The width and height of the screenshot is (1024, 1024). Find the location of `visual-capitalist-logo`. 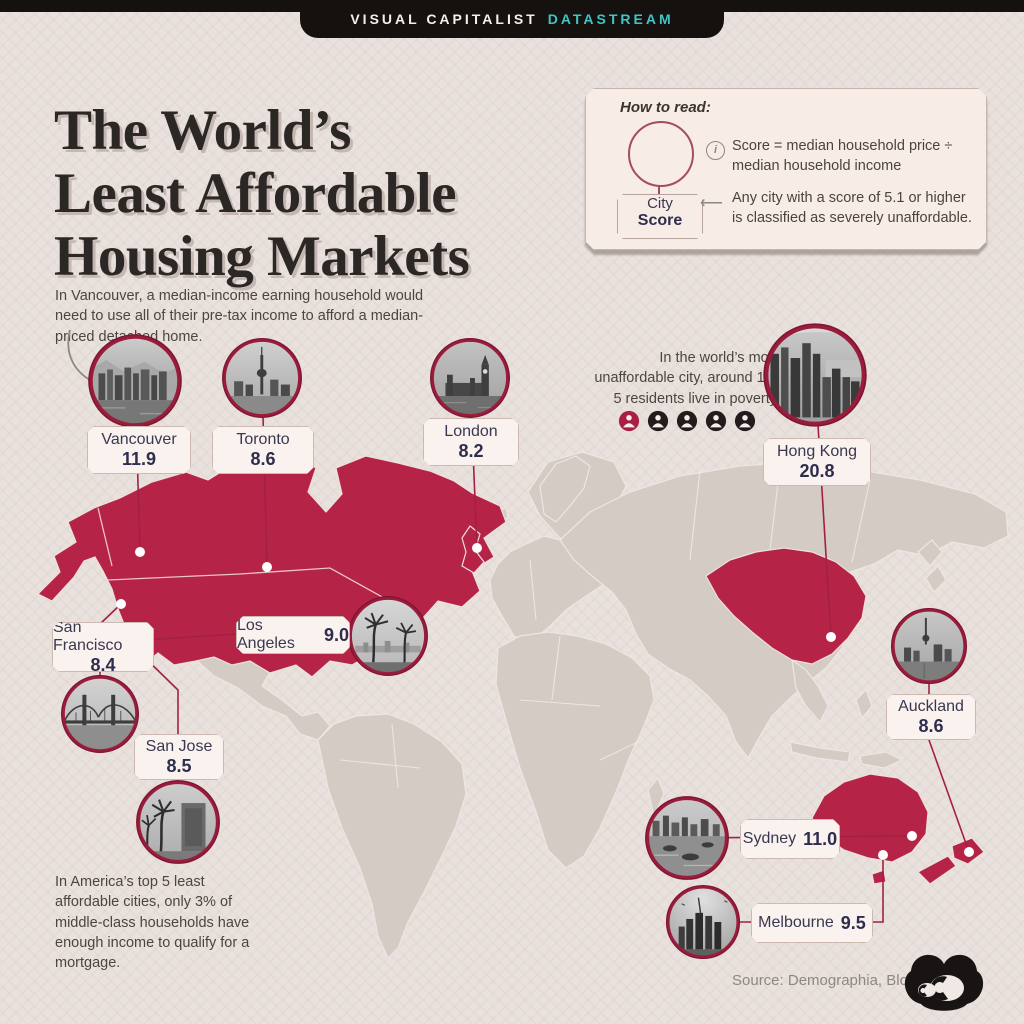

visual-capitalist-logo is located at coordinates (944, 982).